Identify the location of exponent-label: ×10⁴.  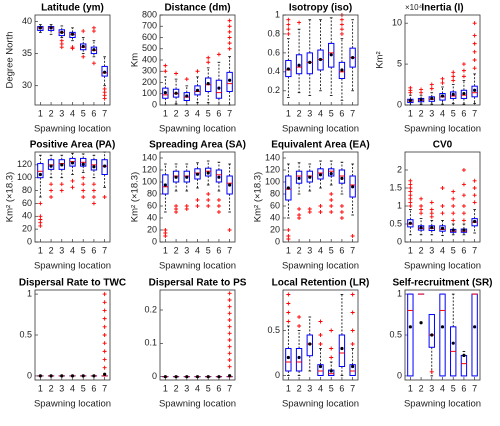
(414, 7).